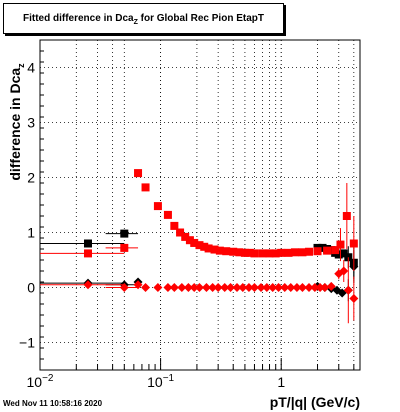  I want to click on chart-title-prefix: Fitted difference in Dca, so click(78, 18).